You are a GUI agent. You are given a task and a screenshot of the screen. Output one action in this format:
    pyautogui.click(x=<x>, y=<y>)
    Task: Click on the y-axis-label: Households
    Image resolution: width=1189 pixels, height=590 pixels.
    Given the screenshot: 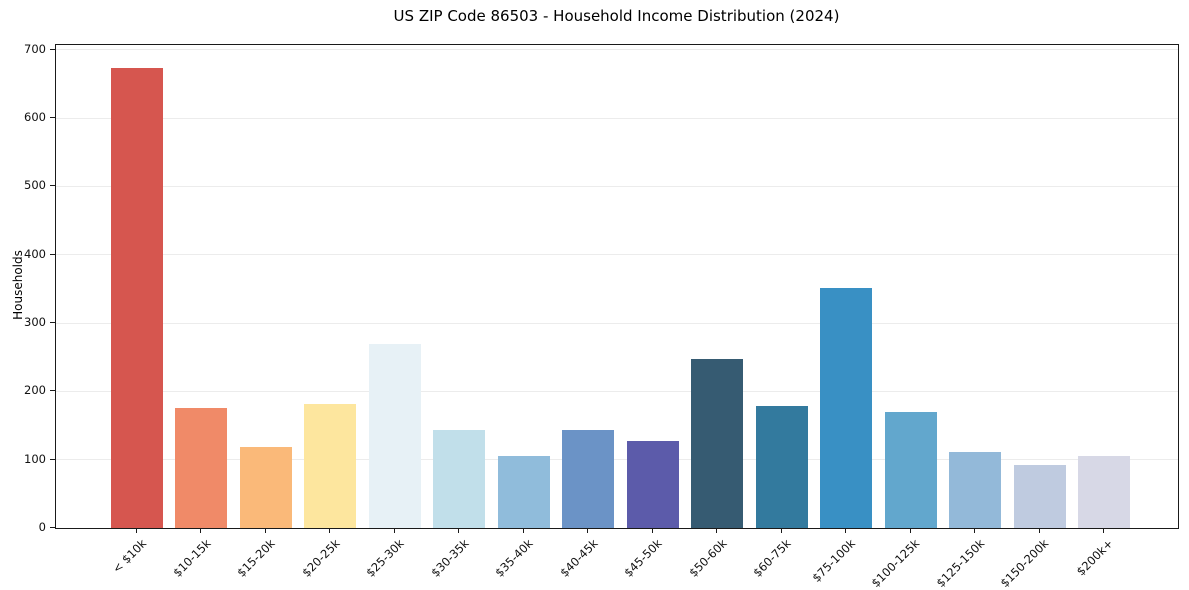 What is the action you would take?
    pyautogui.click(x=18, y=285)
    